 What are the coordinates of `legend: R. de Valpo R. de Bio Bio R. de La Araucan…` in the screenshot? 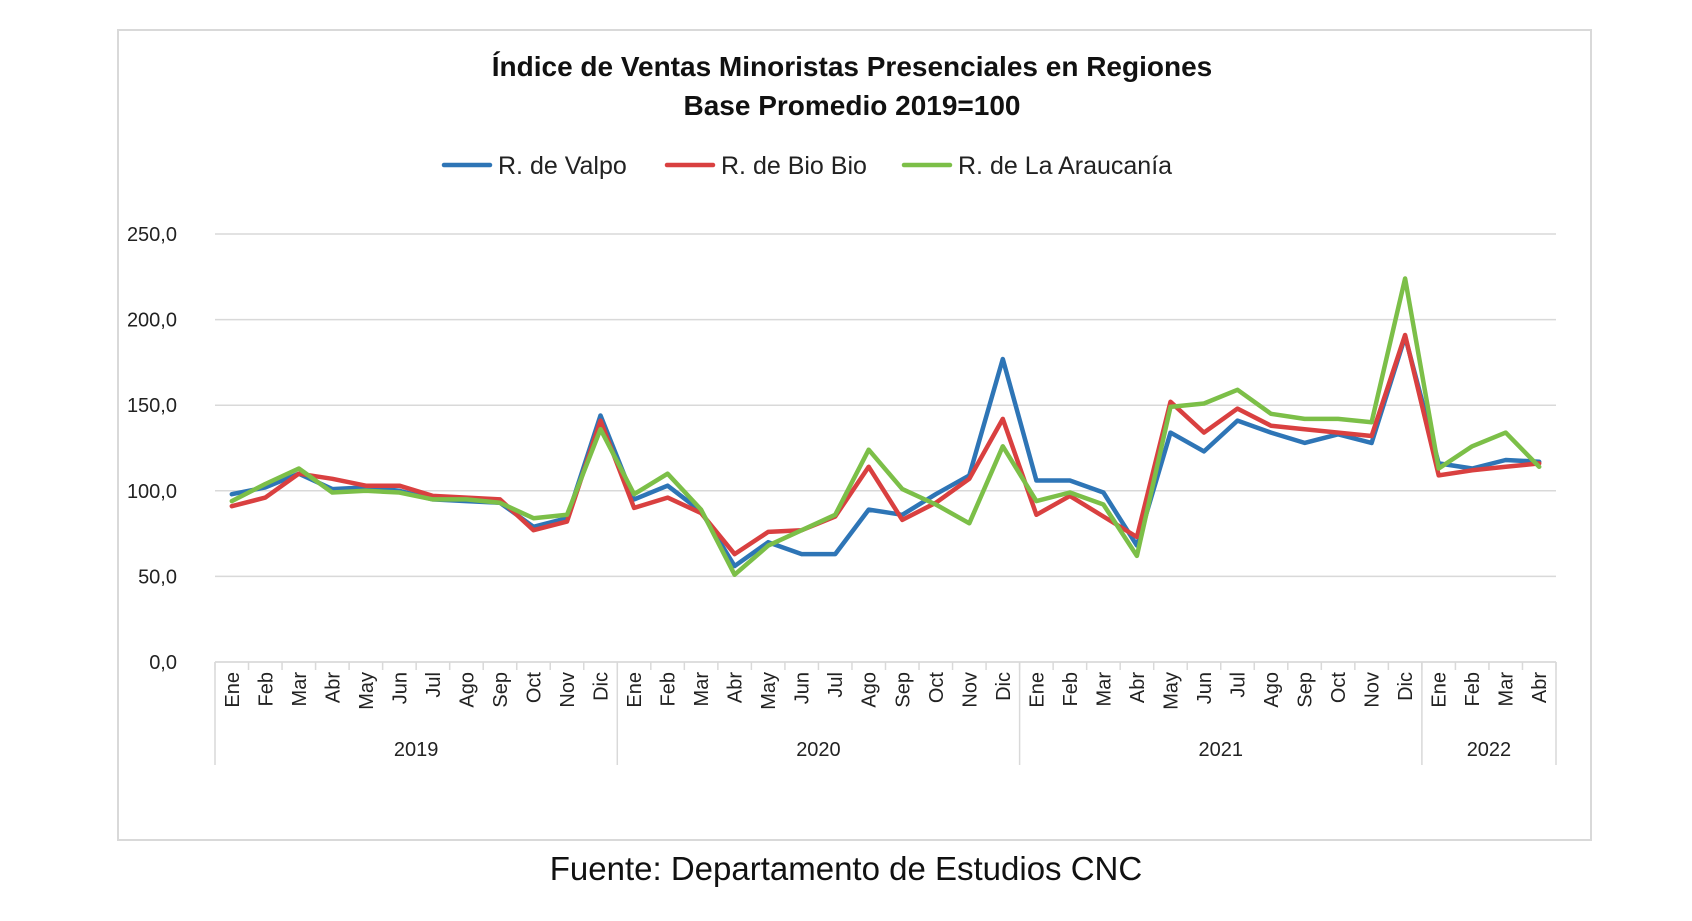 It's located at (806, 166).